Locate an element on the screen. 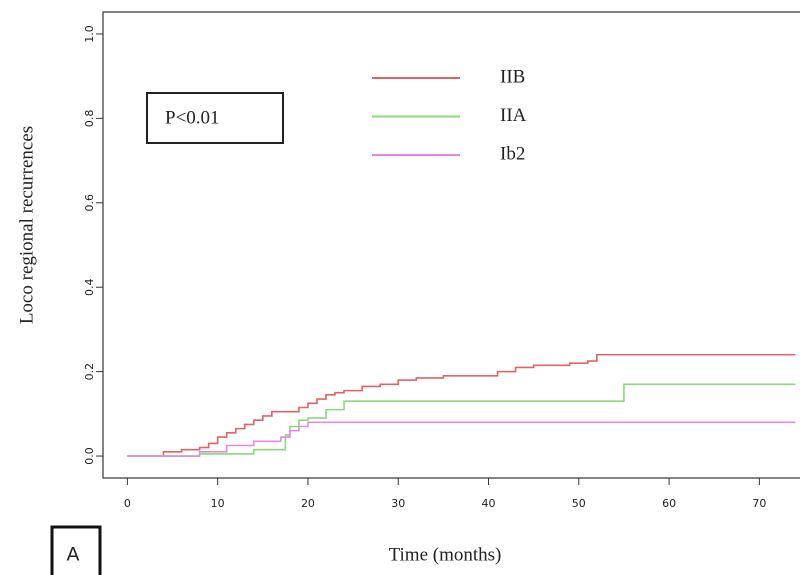  x-tick-label: 60 is located at coordinates (669, 503).